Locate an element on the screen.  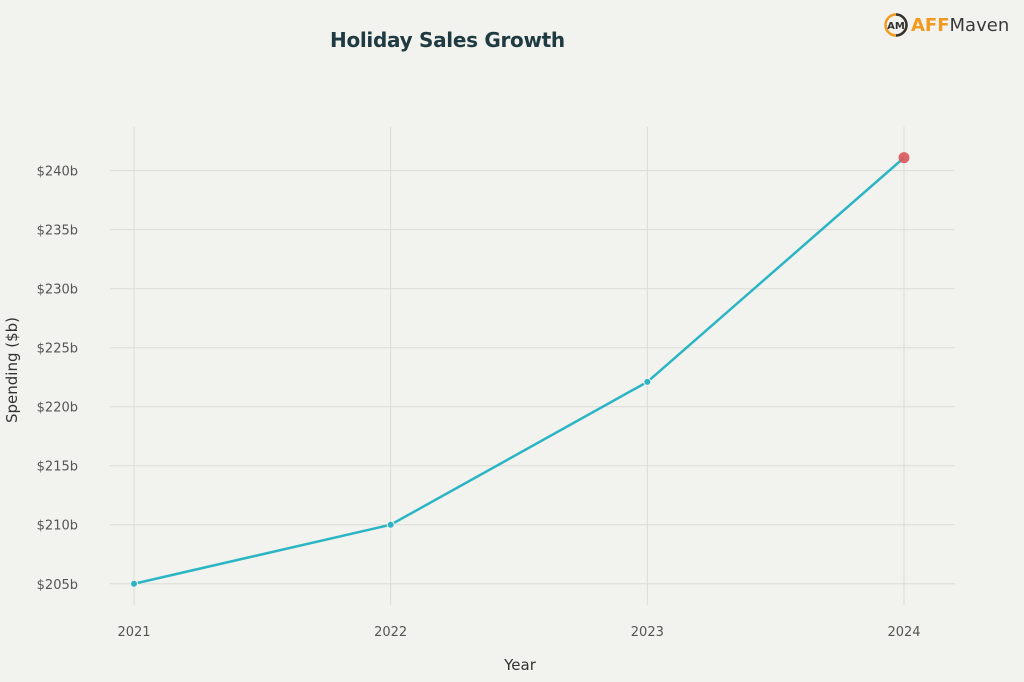
y-tick-label: $225b is located at coordinates (57, 349).